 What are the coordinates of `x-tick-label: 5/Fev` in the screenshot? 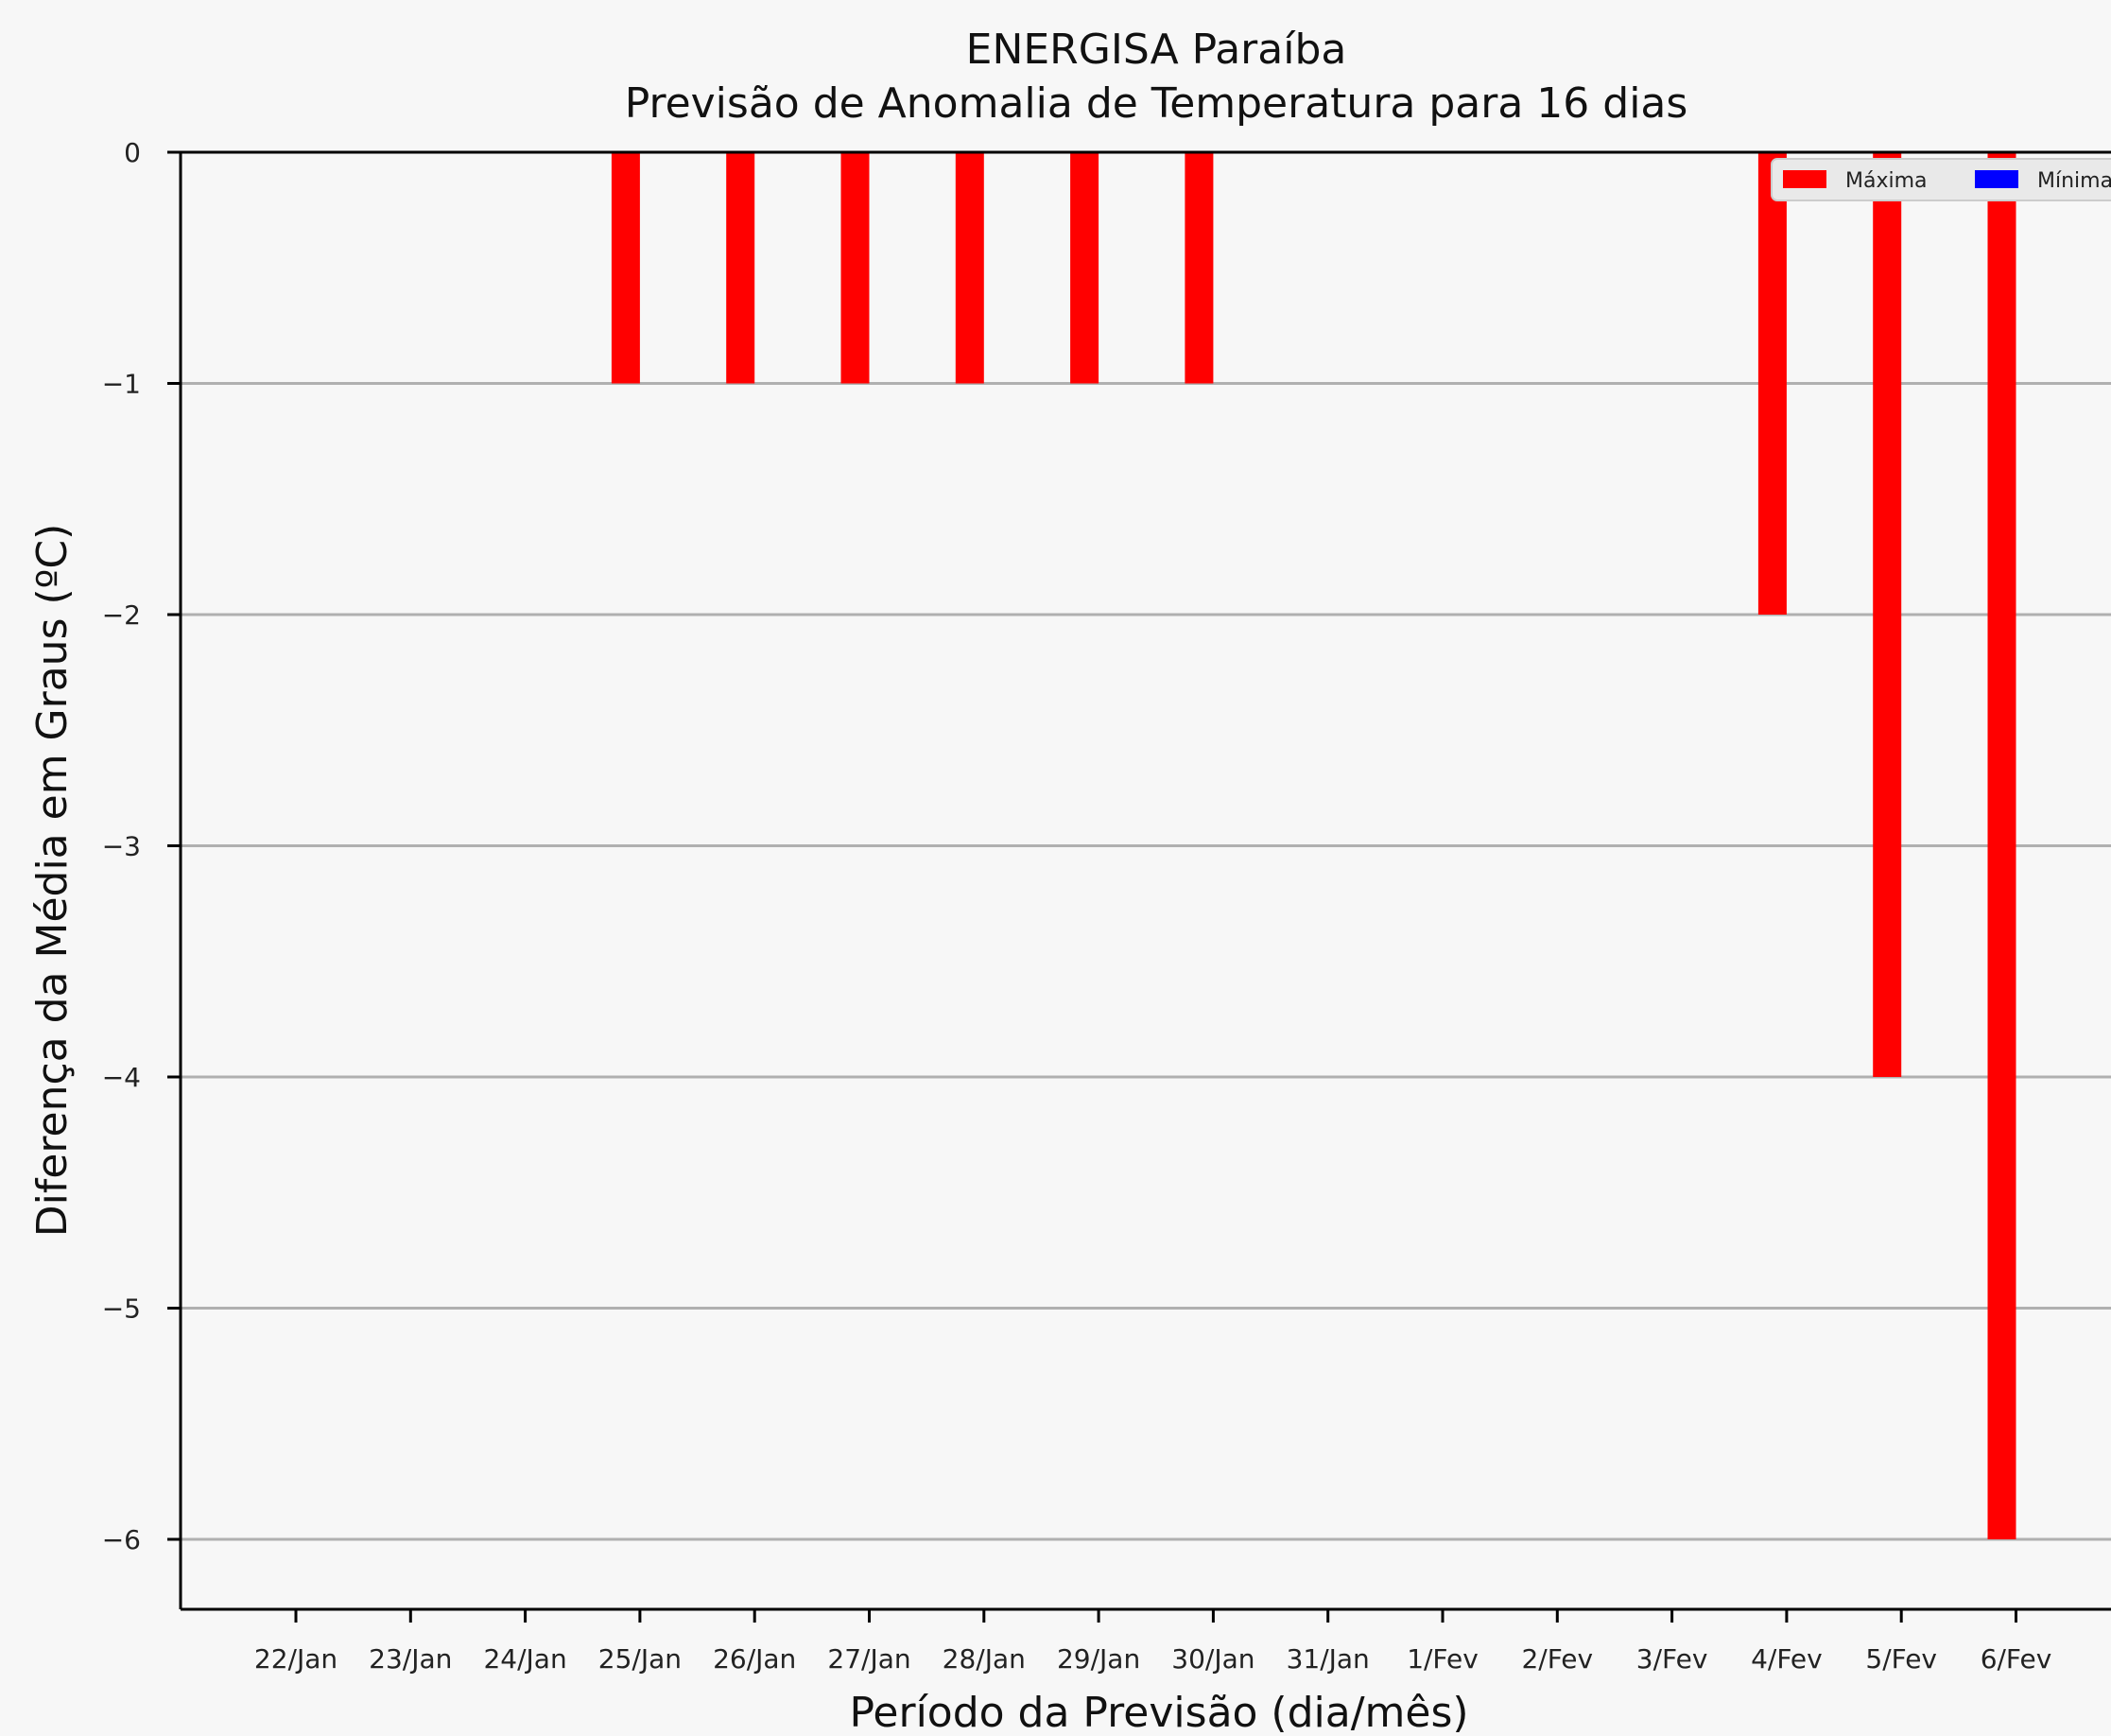 It's located at (1901, 1659).